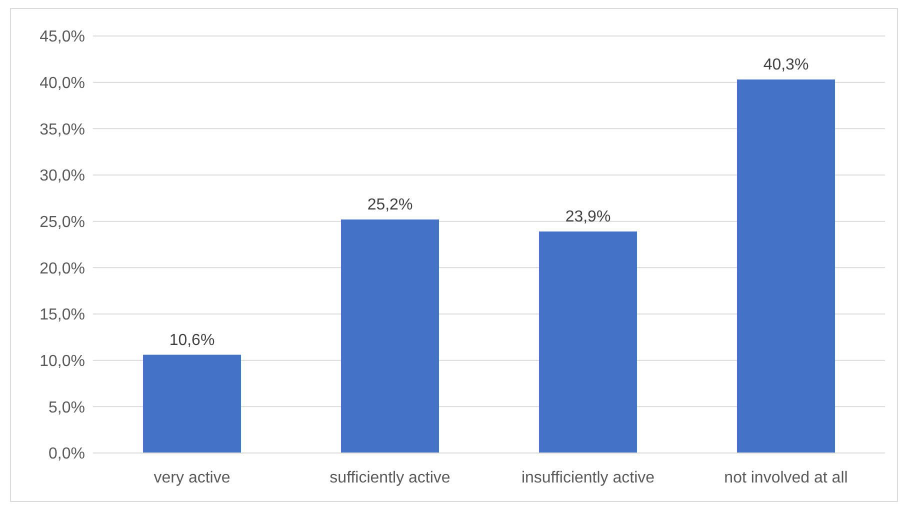 The width and height of the screenshot is (900, 506). Describe the element at coordinates (62, 269) in the screenshot. I see `y-tick-label: 20,0%` at that location.